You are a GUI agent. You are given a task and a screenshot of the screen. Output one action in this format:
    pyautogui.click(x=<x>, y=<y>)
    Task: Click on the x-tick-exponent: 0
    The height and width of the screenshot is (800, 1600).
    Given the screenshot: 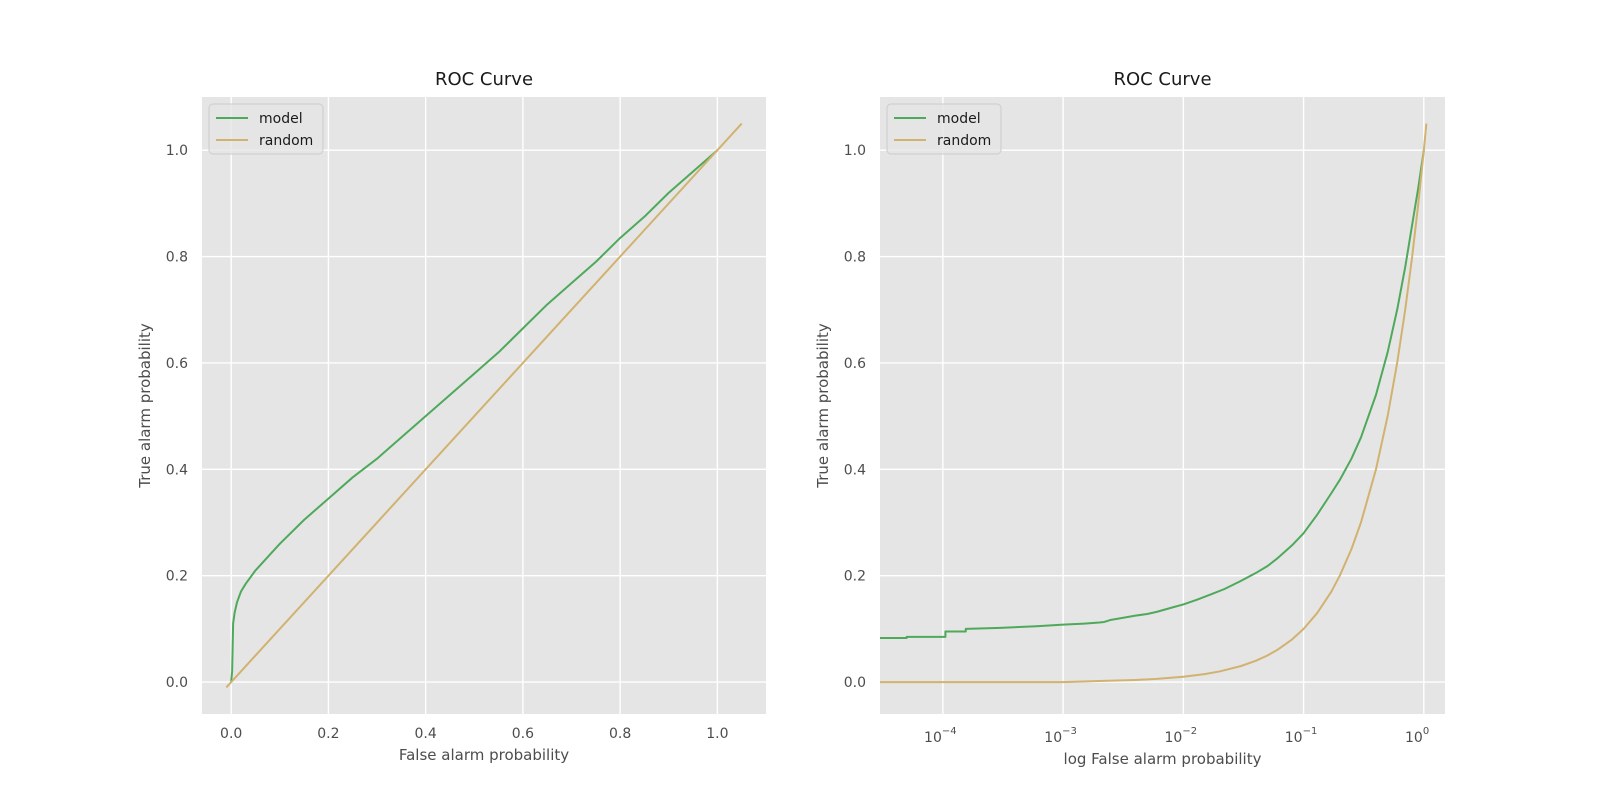 What is the action you would take?
    pyautogui.click(x=1426, y=731)
    